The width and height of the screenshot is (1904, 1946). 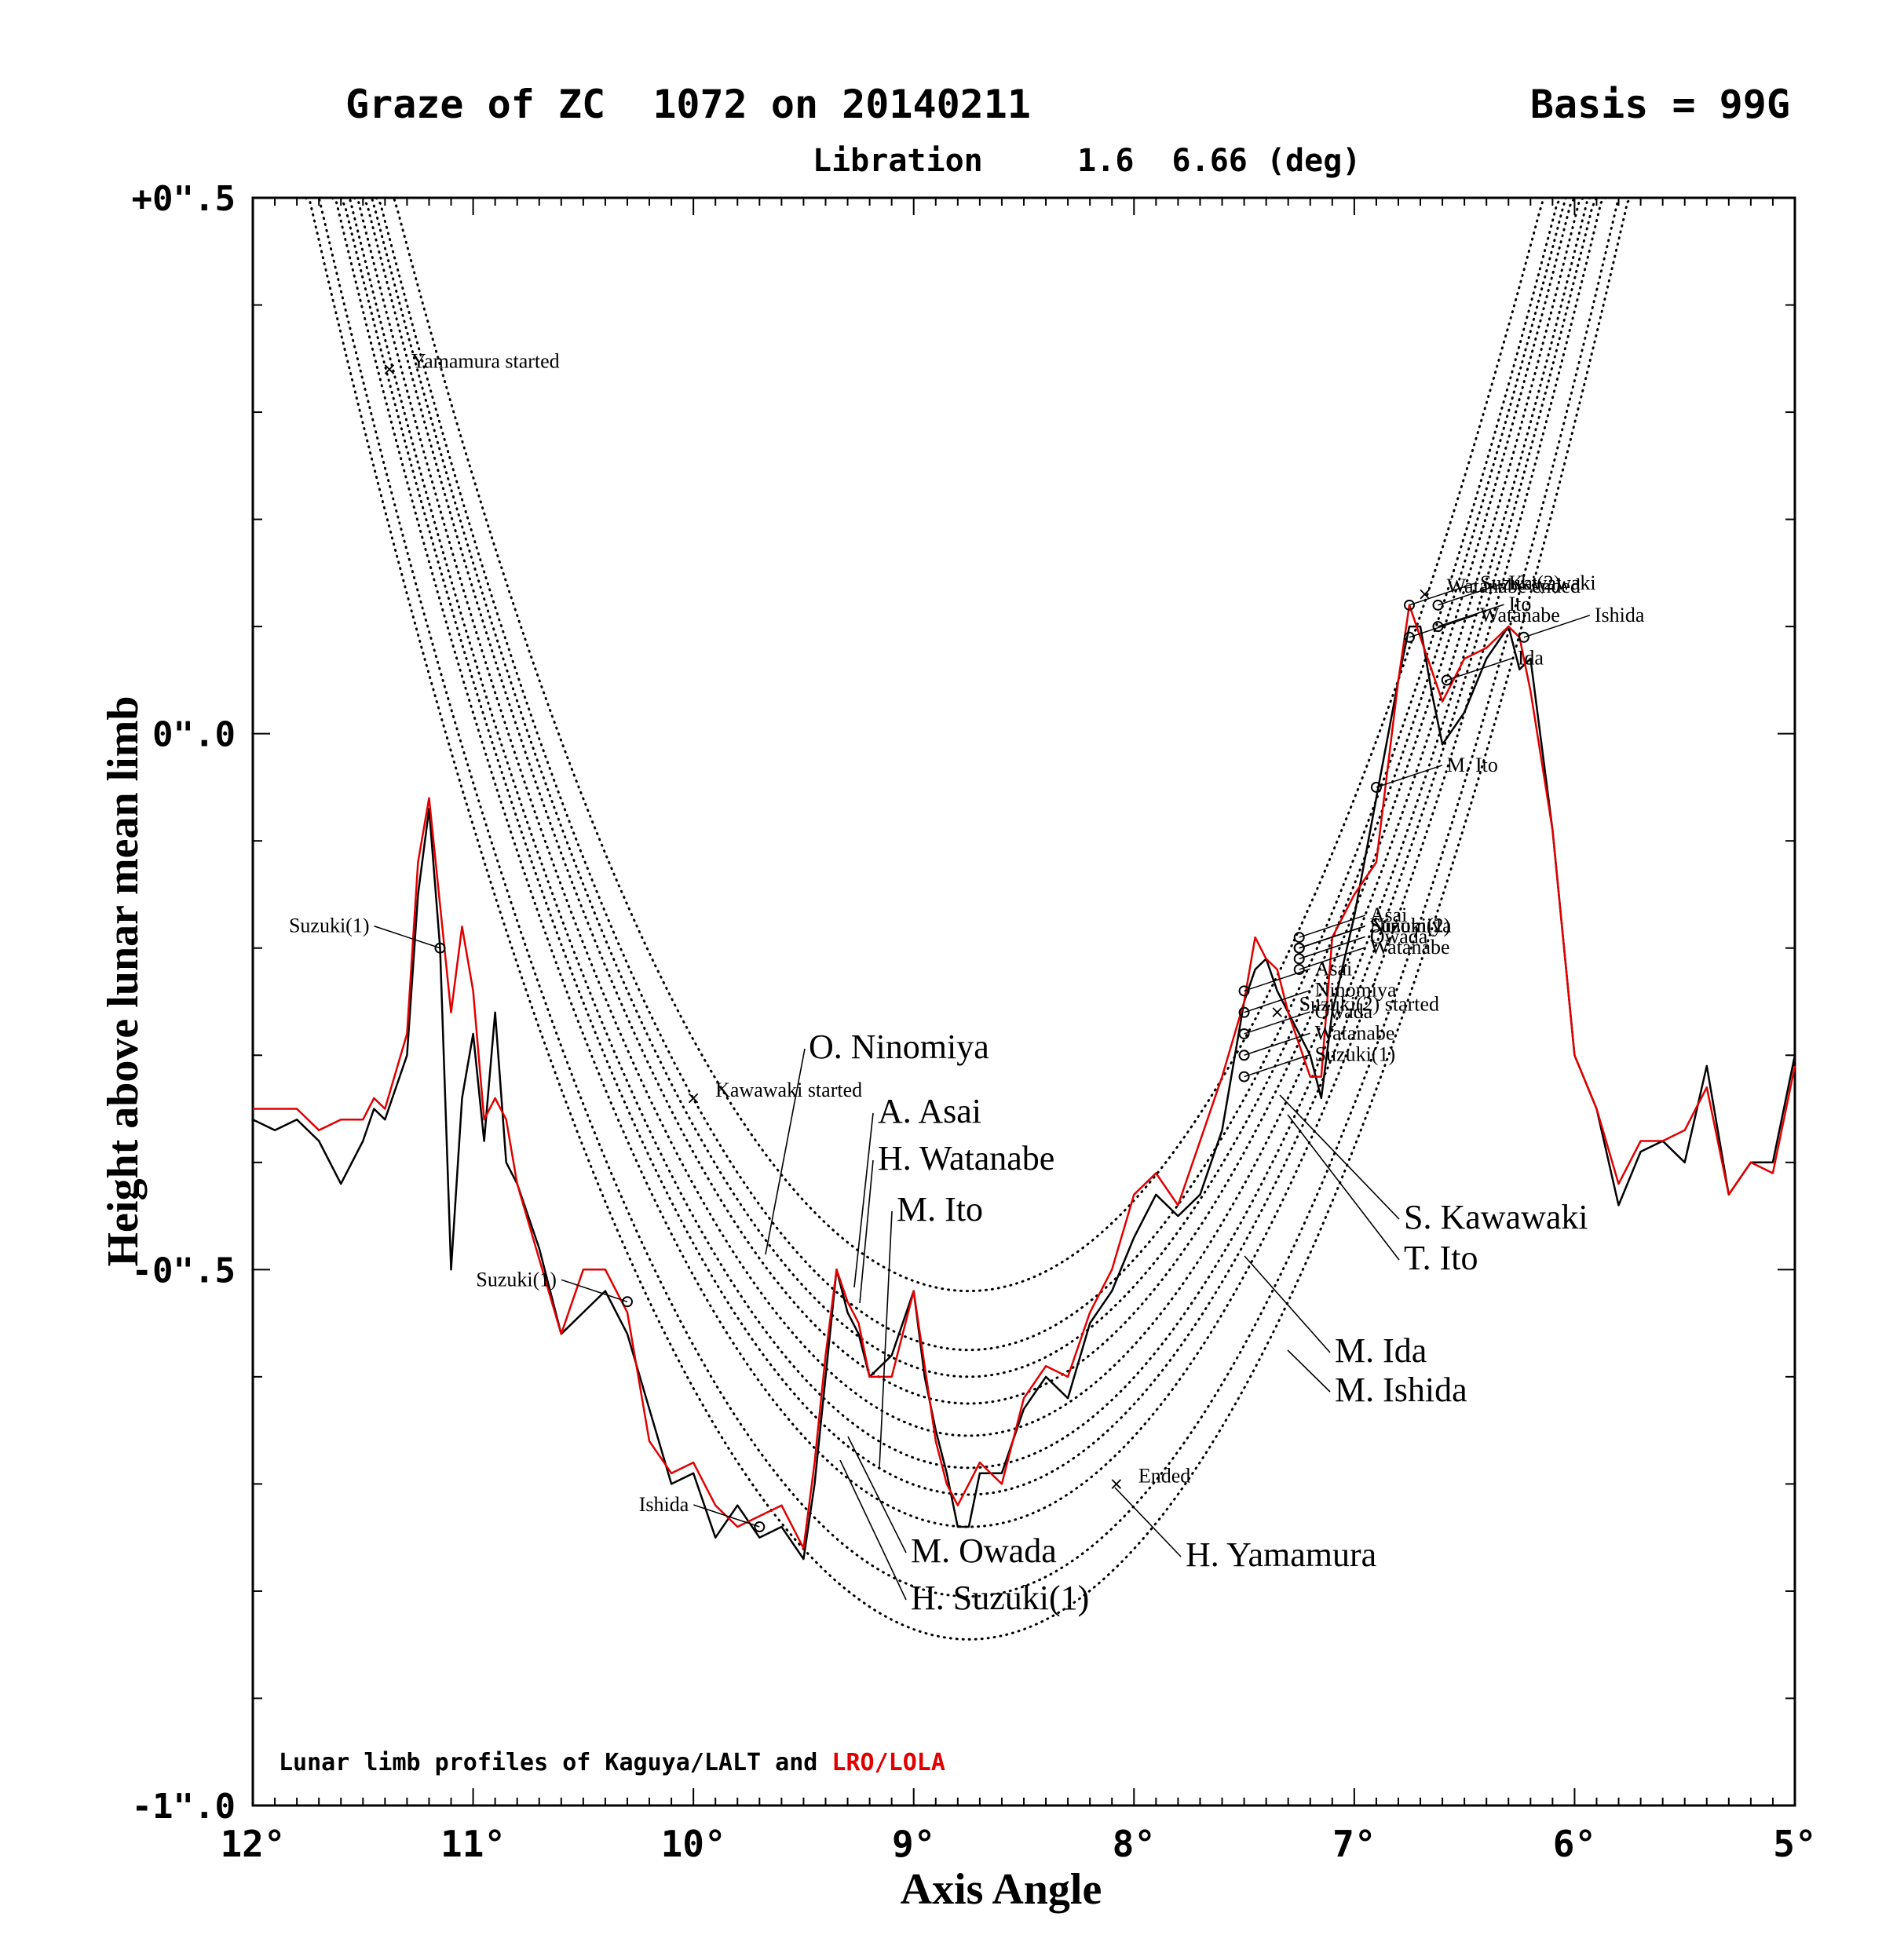 I want to click on annotation: Ida, so click(x=1492, y=666).